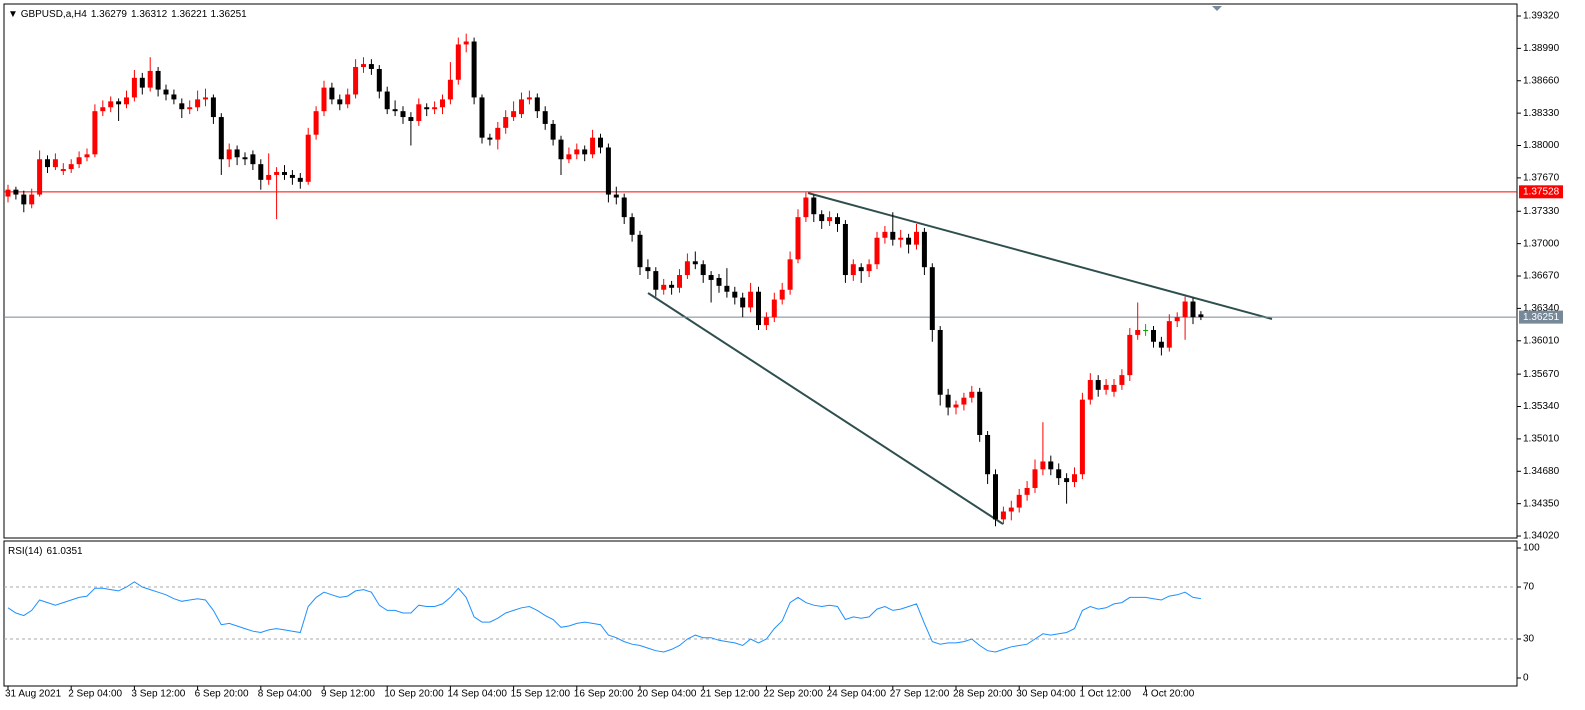 The height and width of the screenshot is (710, 1585). Describe the element at coordinates (54, 14) in the screenshot. I see `symbol: GBPUSD,a,H4` at that location.